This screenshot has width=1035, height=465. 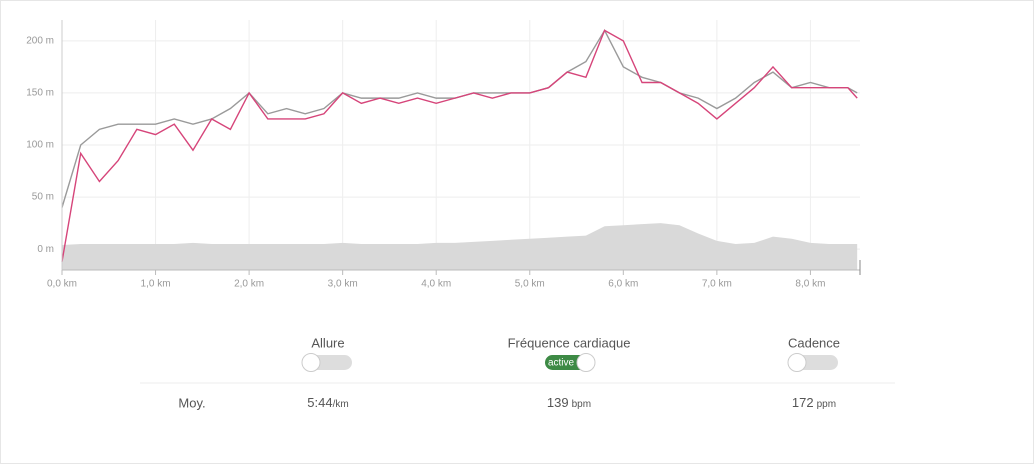 What do you see at coordinates (341, 404) in the screenshot?
I see `stat-unit: /km` at bounding box center [341, 404].